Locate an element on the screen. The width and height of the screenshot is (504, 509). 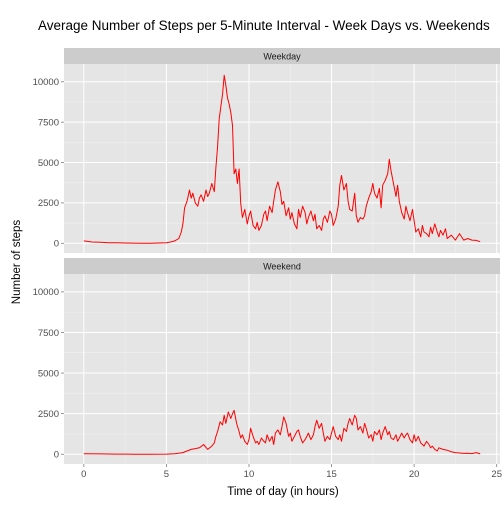
x-tick-label: 25 is located at coordinates (496, 474).